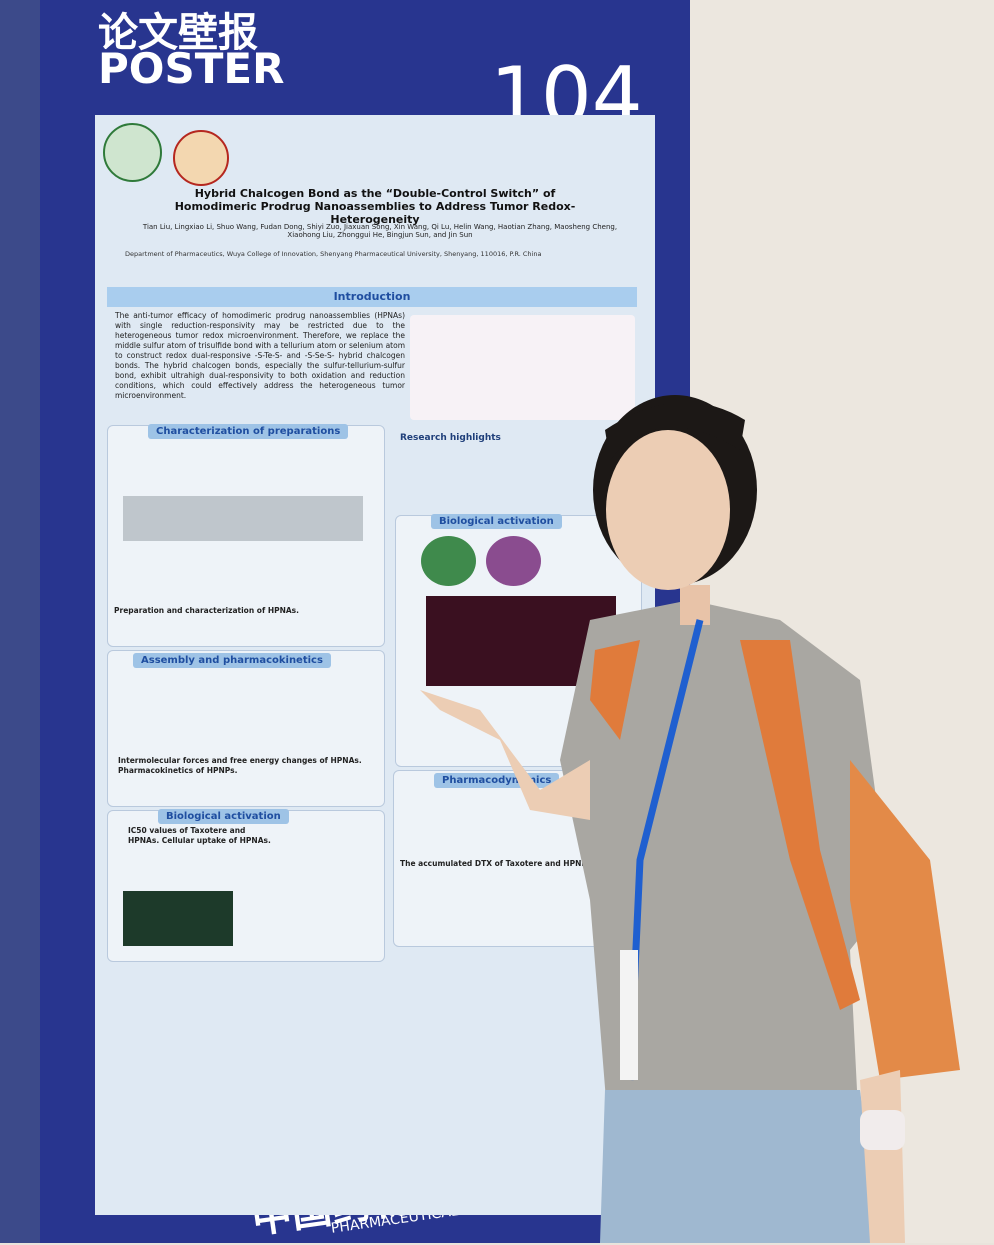 The image size is (994, 1245). What do you see at coordinates (505, 755) in the screenshot?
I see `arm` at bounding box center [505, 755].